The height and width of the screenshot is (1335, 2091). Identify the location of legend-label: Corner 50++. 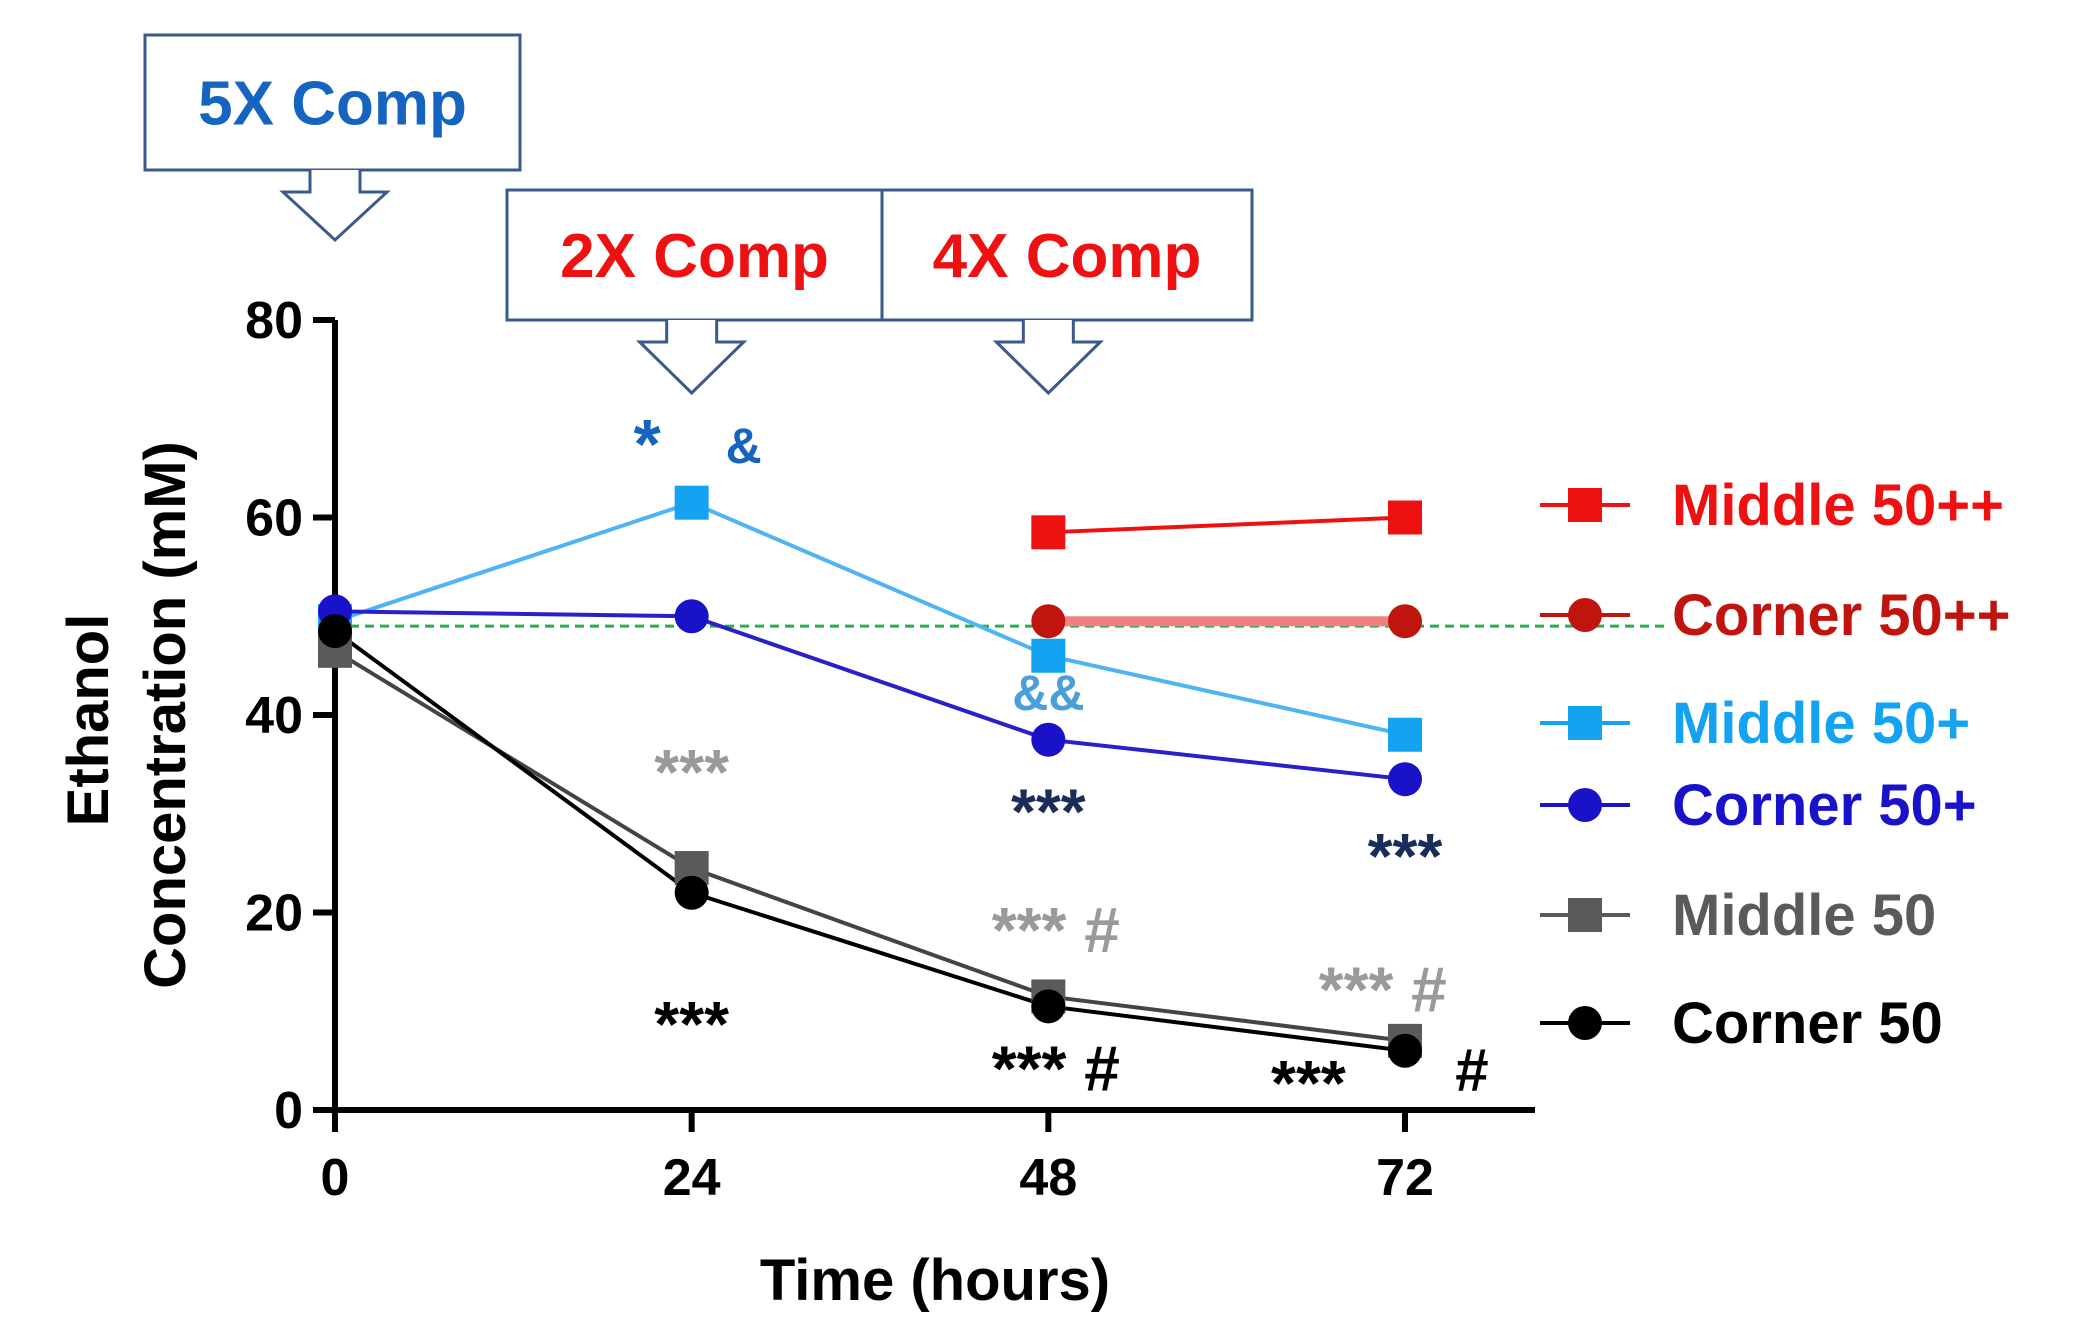
(1841, 615).